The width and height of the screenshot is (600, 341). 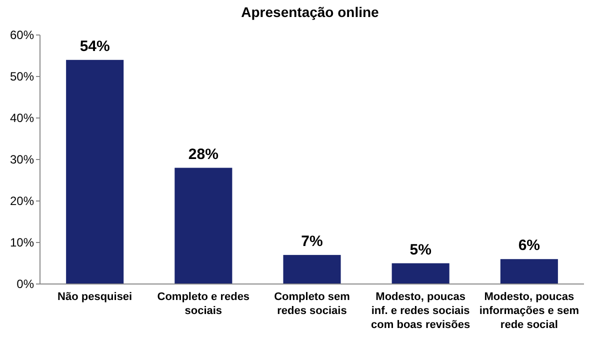 I want to click on data-label: 5%, so click(x=421, y=249).